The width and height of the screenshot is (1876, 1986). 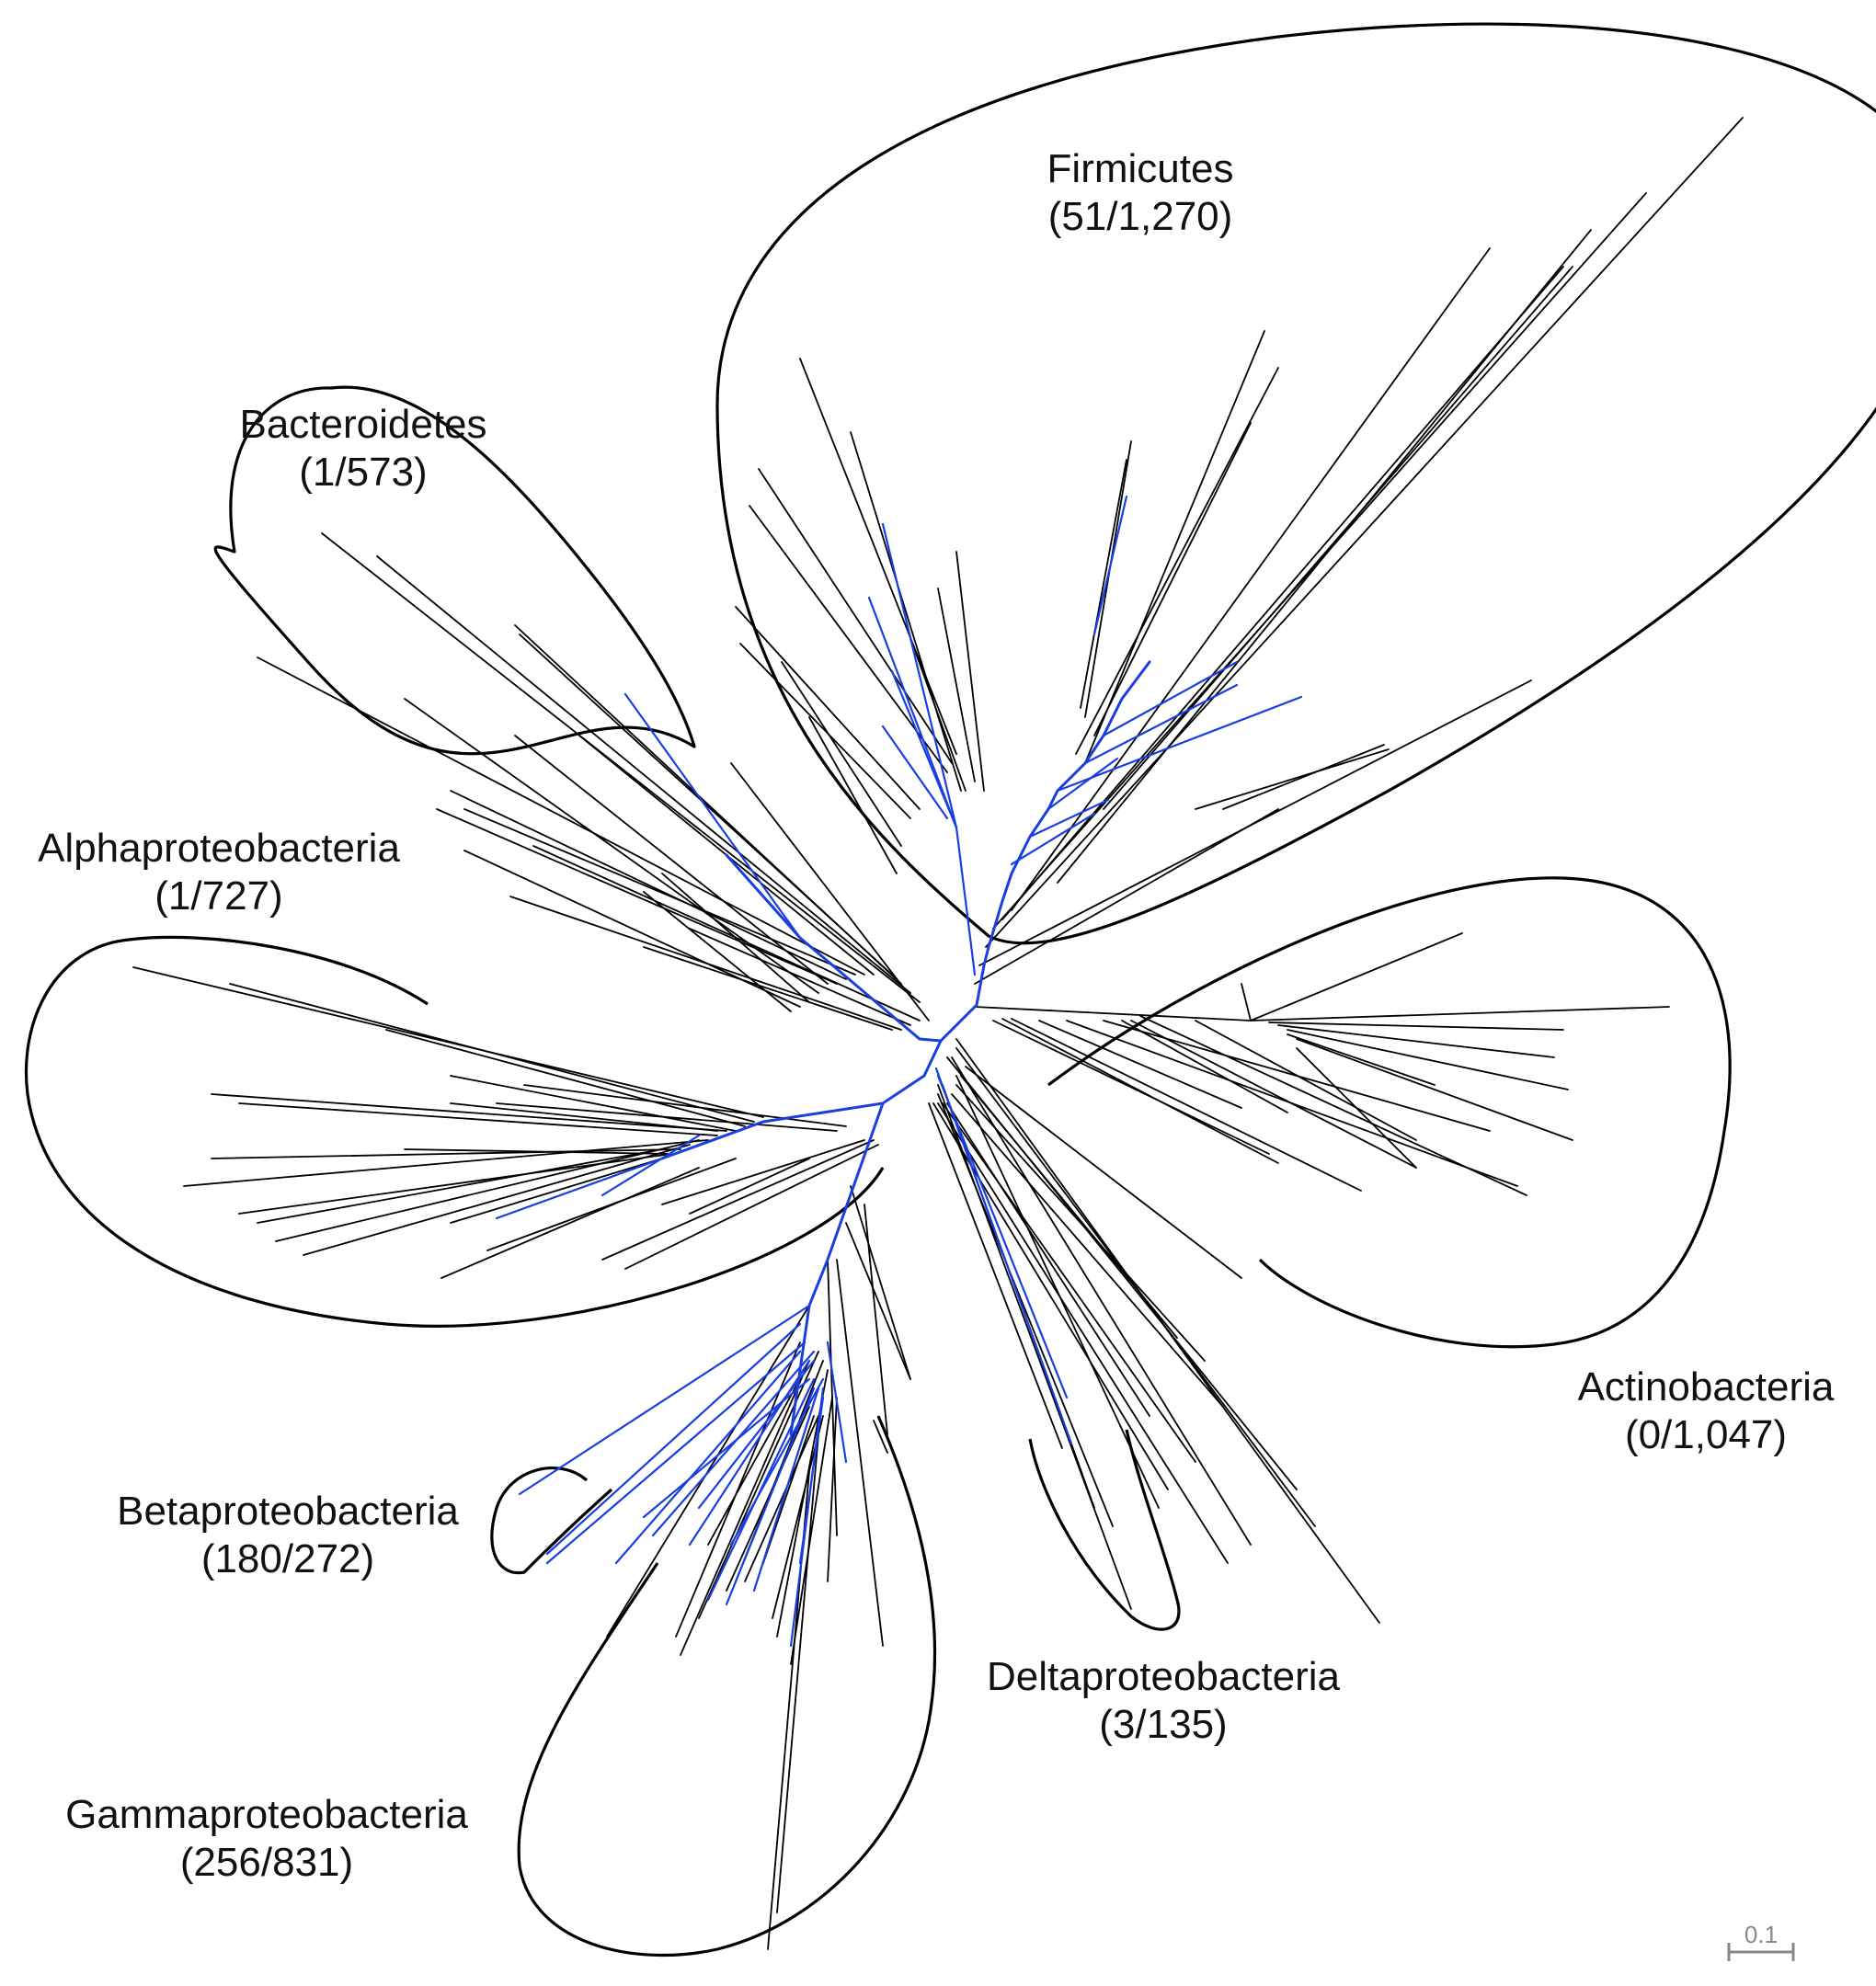 What do you see at coordinates (727, 1686) in the screenshot?
I see `gammaproteobacteria-outline` at bounding box center [727, 1686].